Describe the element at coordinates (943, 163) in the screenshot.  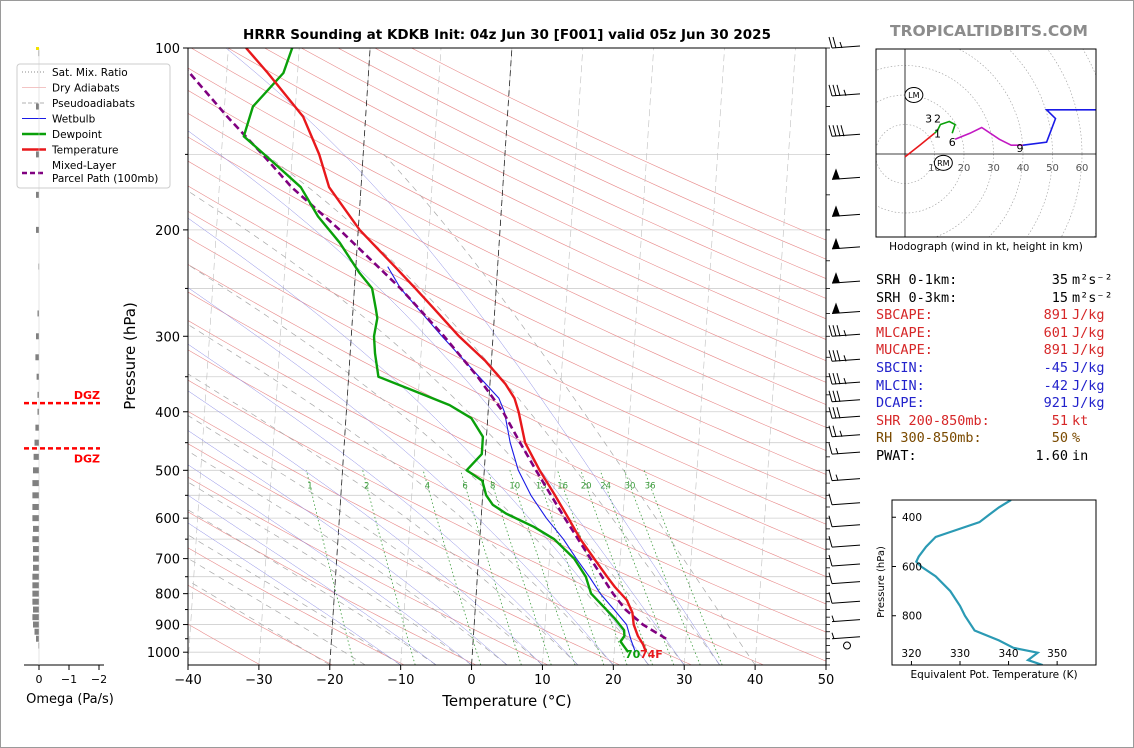
I see `storm-motion-label: RM` at that location.